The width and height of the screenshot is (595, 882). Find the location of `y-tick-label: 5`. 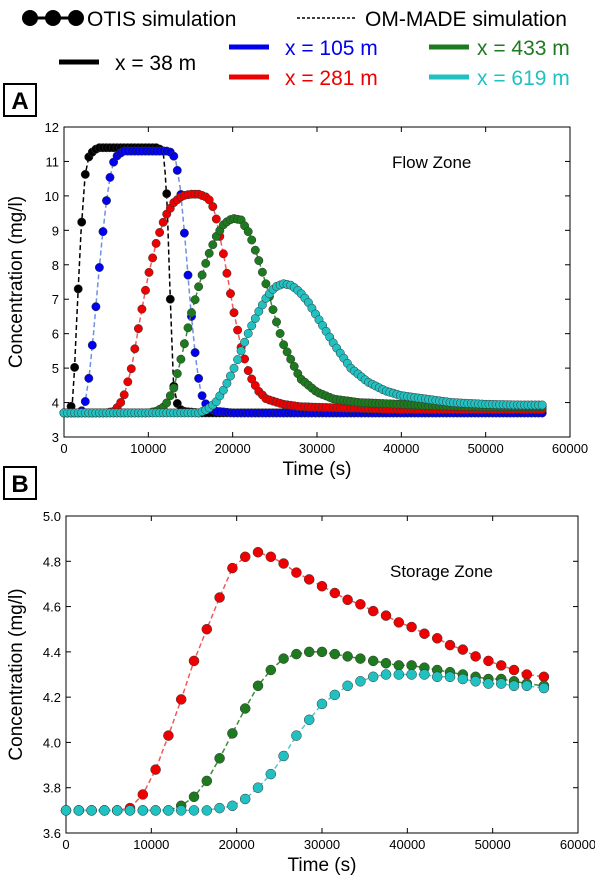

y-tick-label: 5 is located at coordinates (55, 368).